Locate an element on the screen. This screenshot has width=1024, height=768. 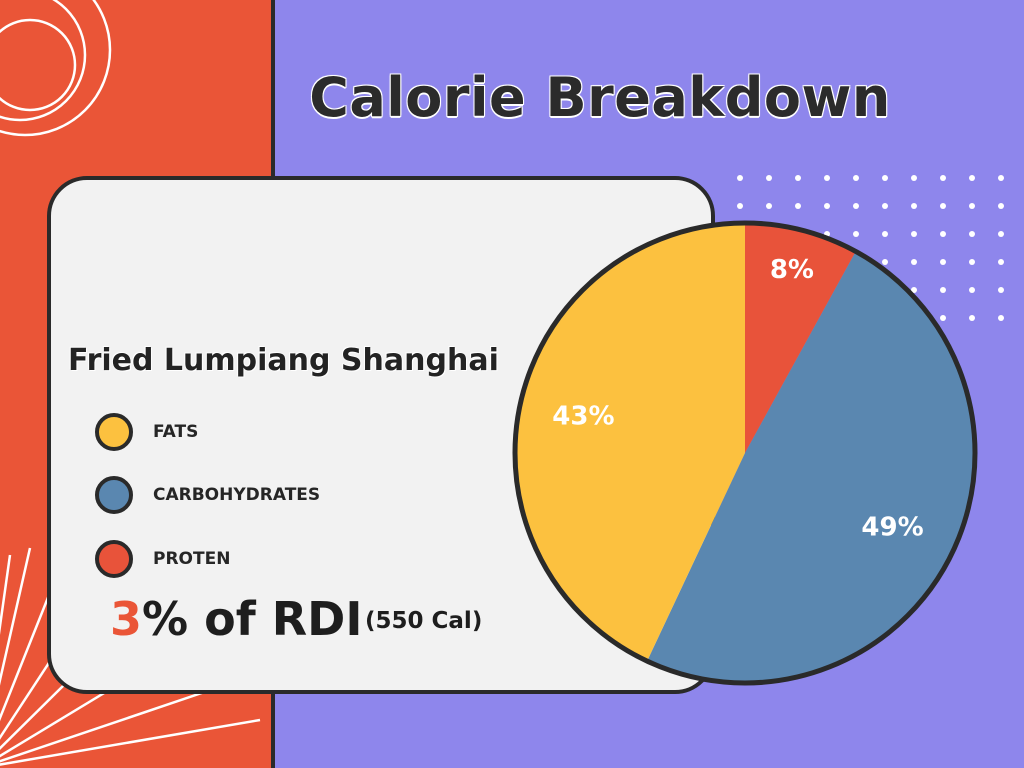
legend-label: FATS is located at coordinates (176, 432).